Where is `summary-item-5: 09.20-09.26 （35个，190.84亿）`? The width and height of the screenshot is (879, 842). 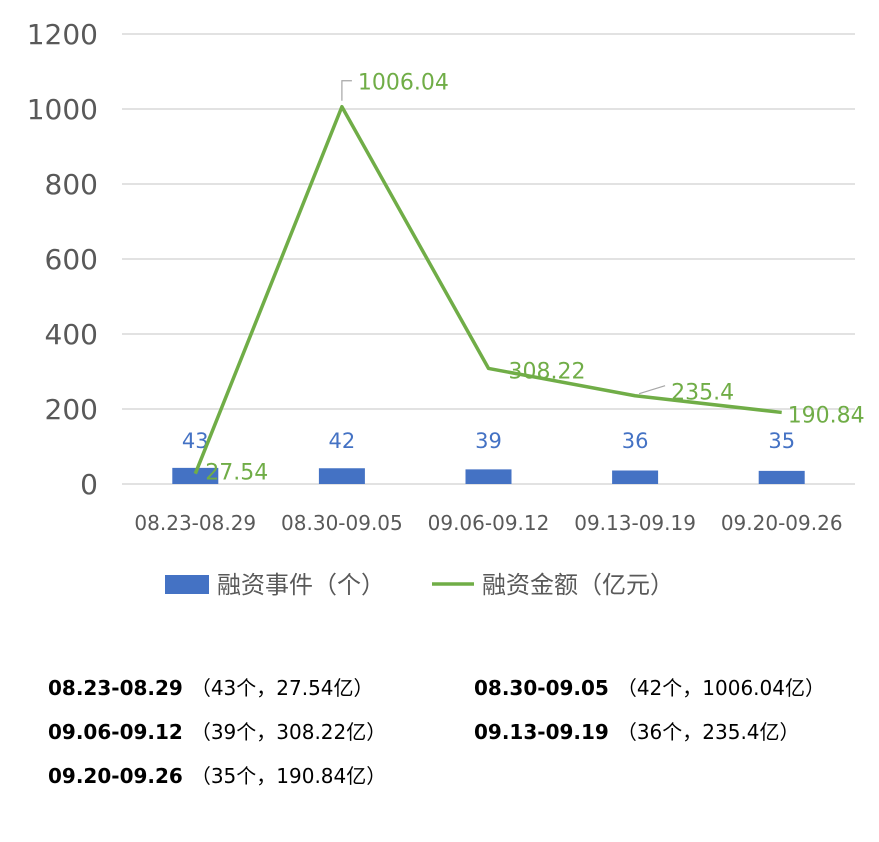 summary-item-5: 09.20-09.26 （35个，190.84亿） is located at coordinates (217, 774).